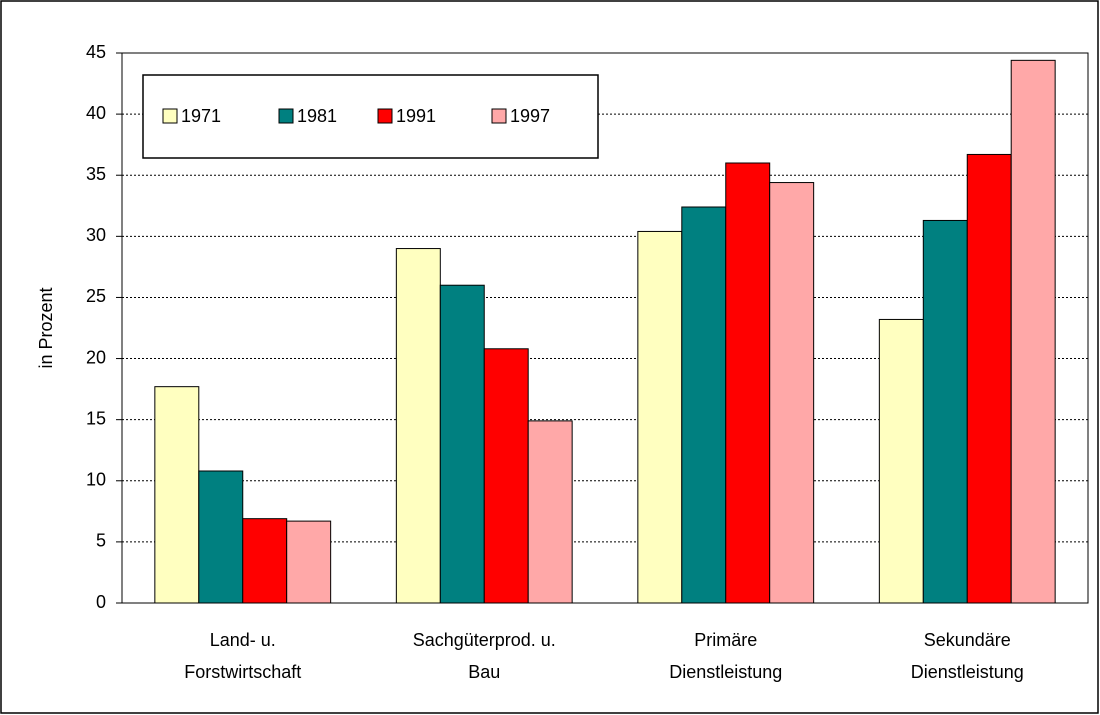  Describe the element at coordinates (96, 52) in the screenshot. I see `y-tick-label: 45` at that location.